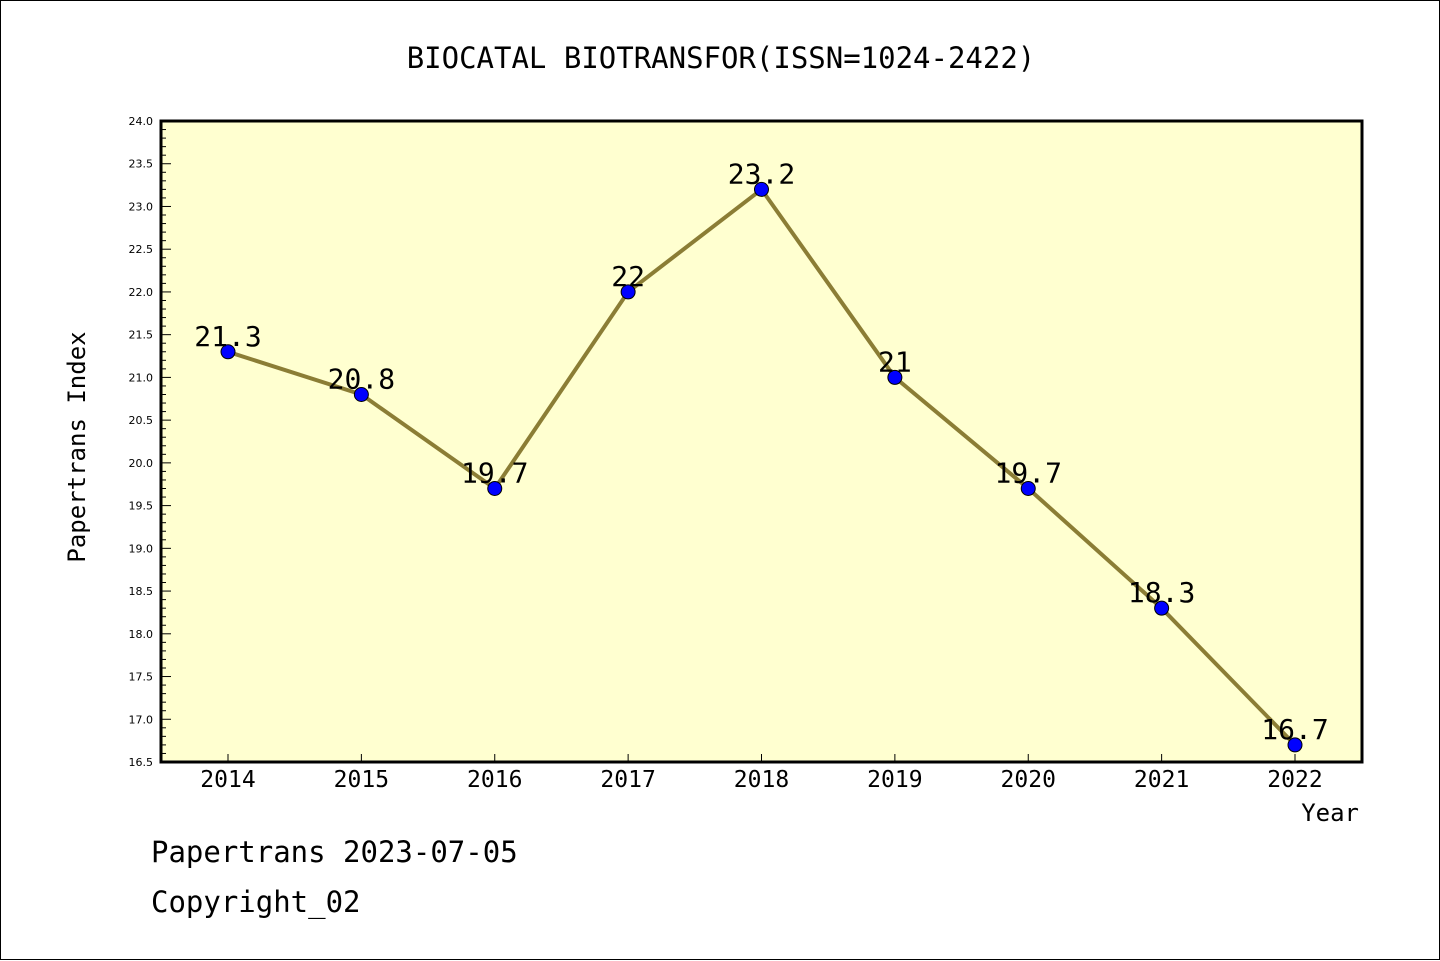 This screenshot has height=961, width=1440. What do you see at coordinates (141, 249) in the screenshot?
I see `y-tick-label: 22.5` at bounding box center [141, 249].